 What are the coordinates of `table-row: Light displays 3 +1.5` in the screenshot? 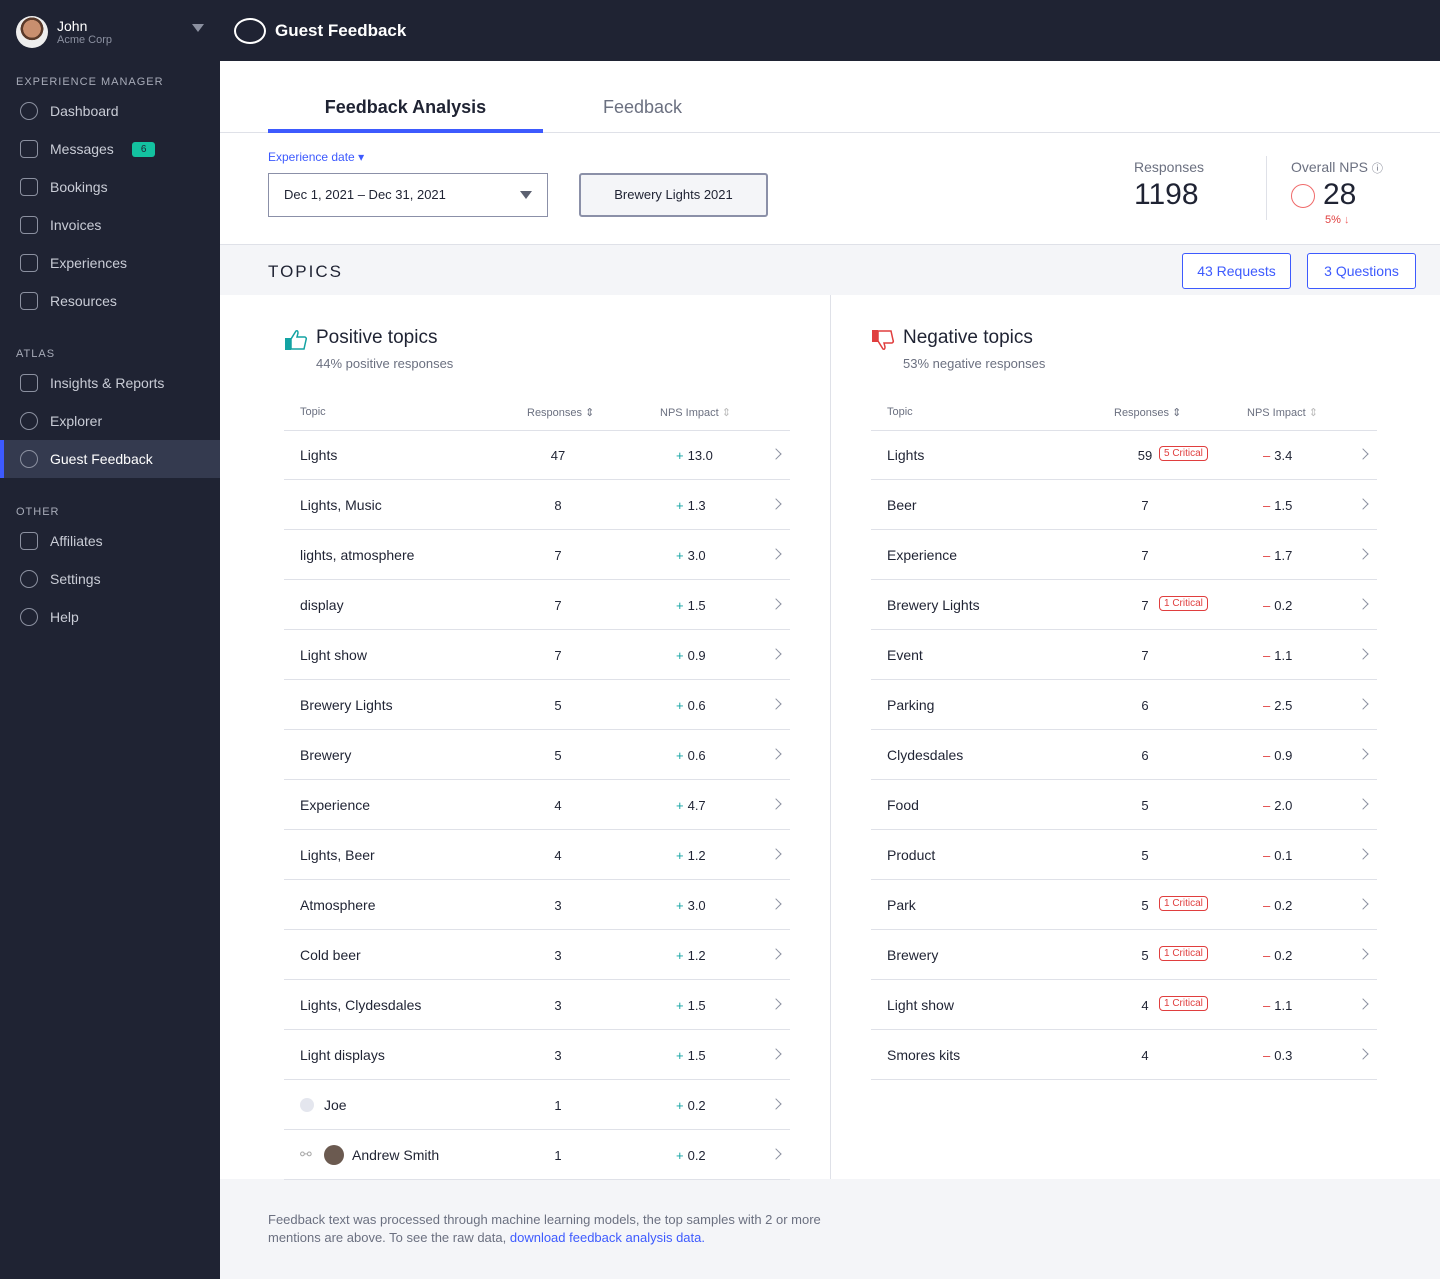 It's located at (537, 1055).